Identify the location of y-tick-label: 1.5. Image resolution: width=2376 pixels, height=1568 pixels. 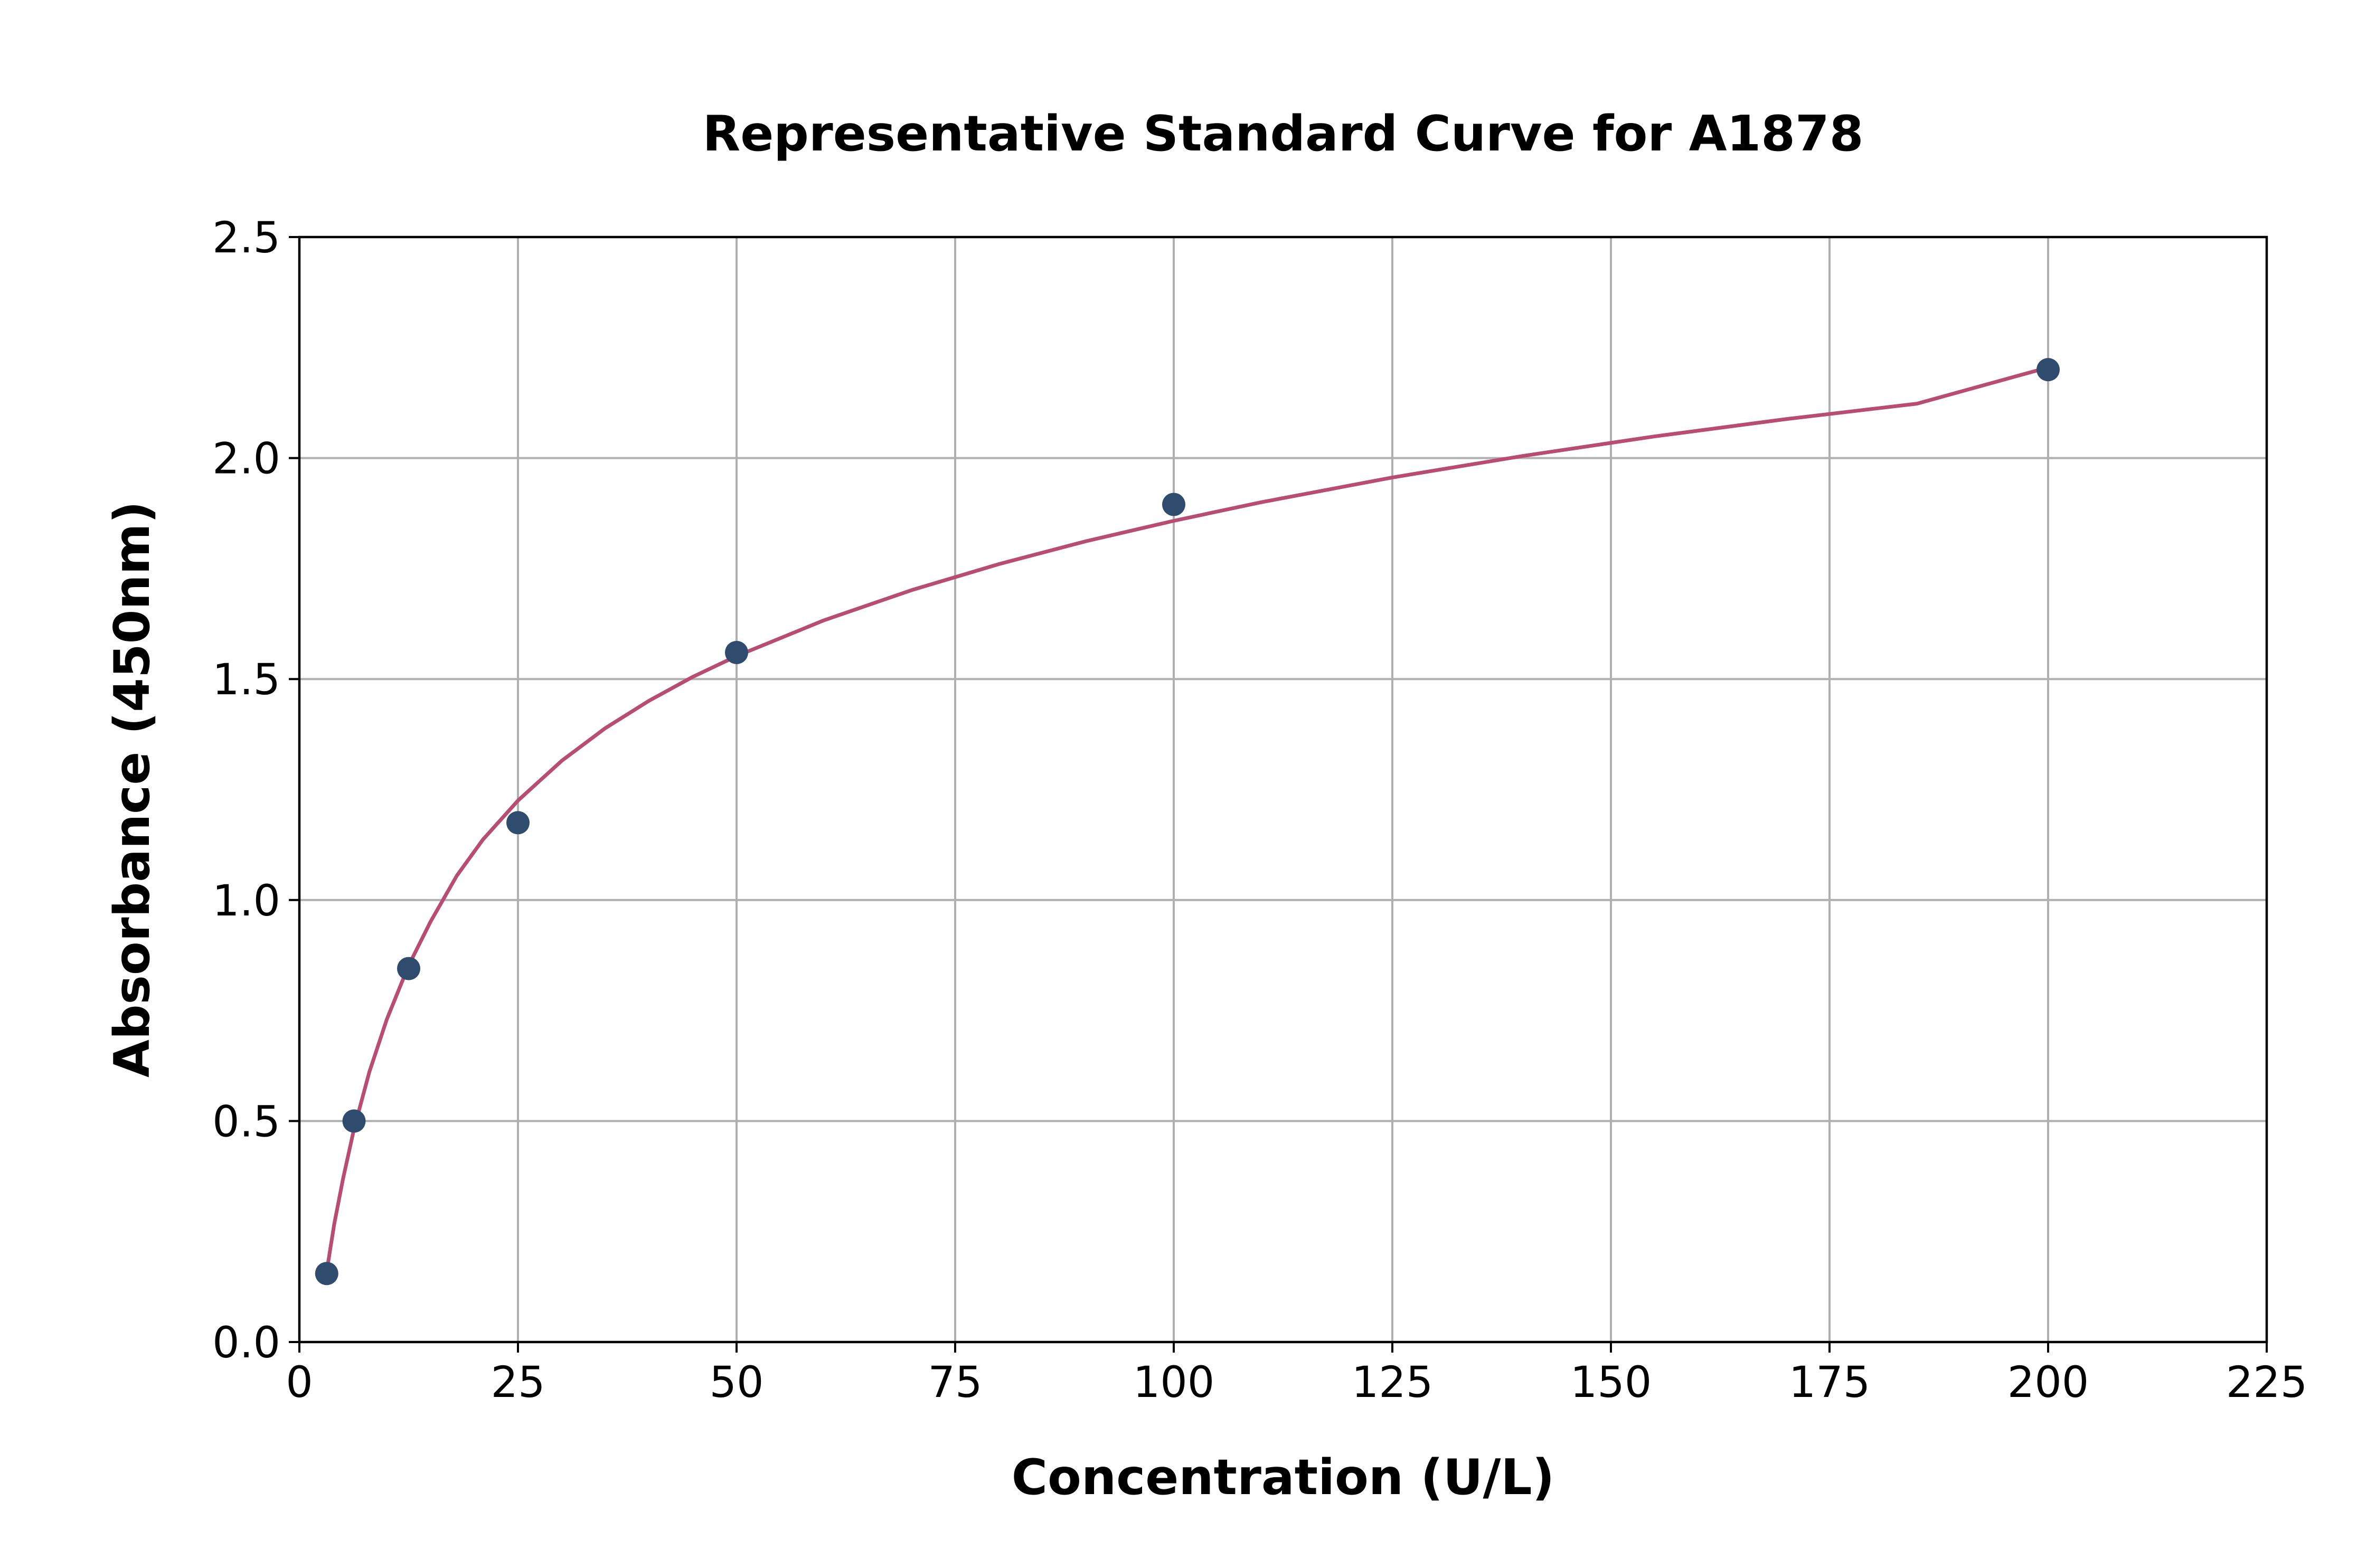
(246, 680).